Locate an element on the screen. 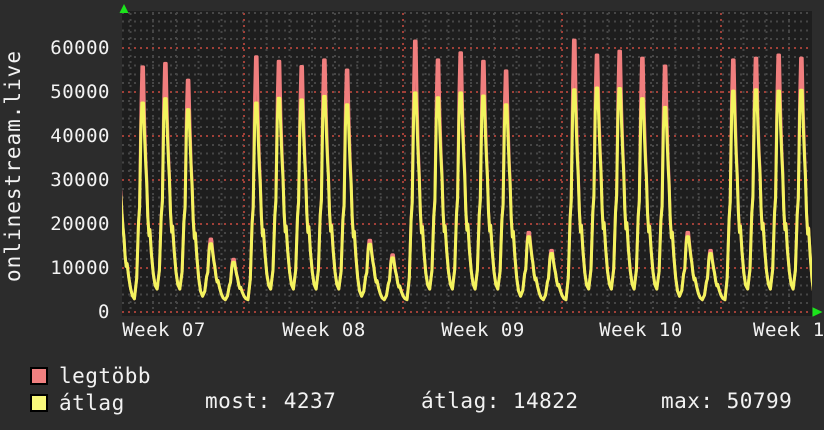  stat-most-label: most: is located at coordinates (238, 401).